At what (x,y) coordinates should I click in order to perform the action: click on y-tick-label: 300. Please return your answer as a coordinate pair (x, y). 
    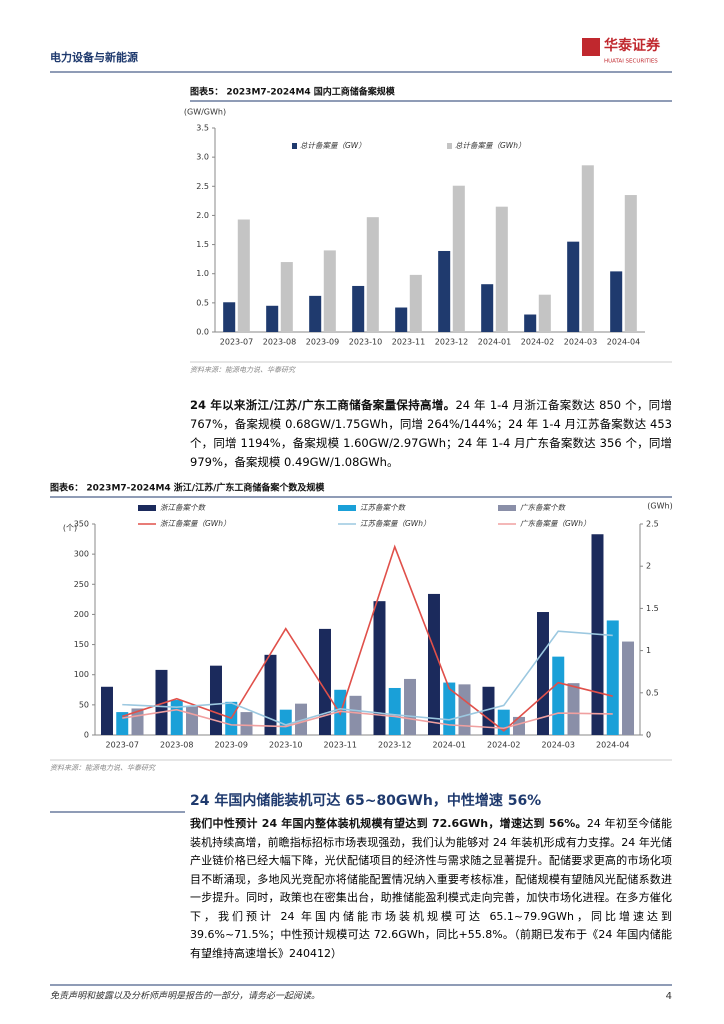
    Looking at the image, I should click on (81, 554).